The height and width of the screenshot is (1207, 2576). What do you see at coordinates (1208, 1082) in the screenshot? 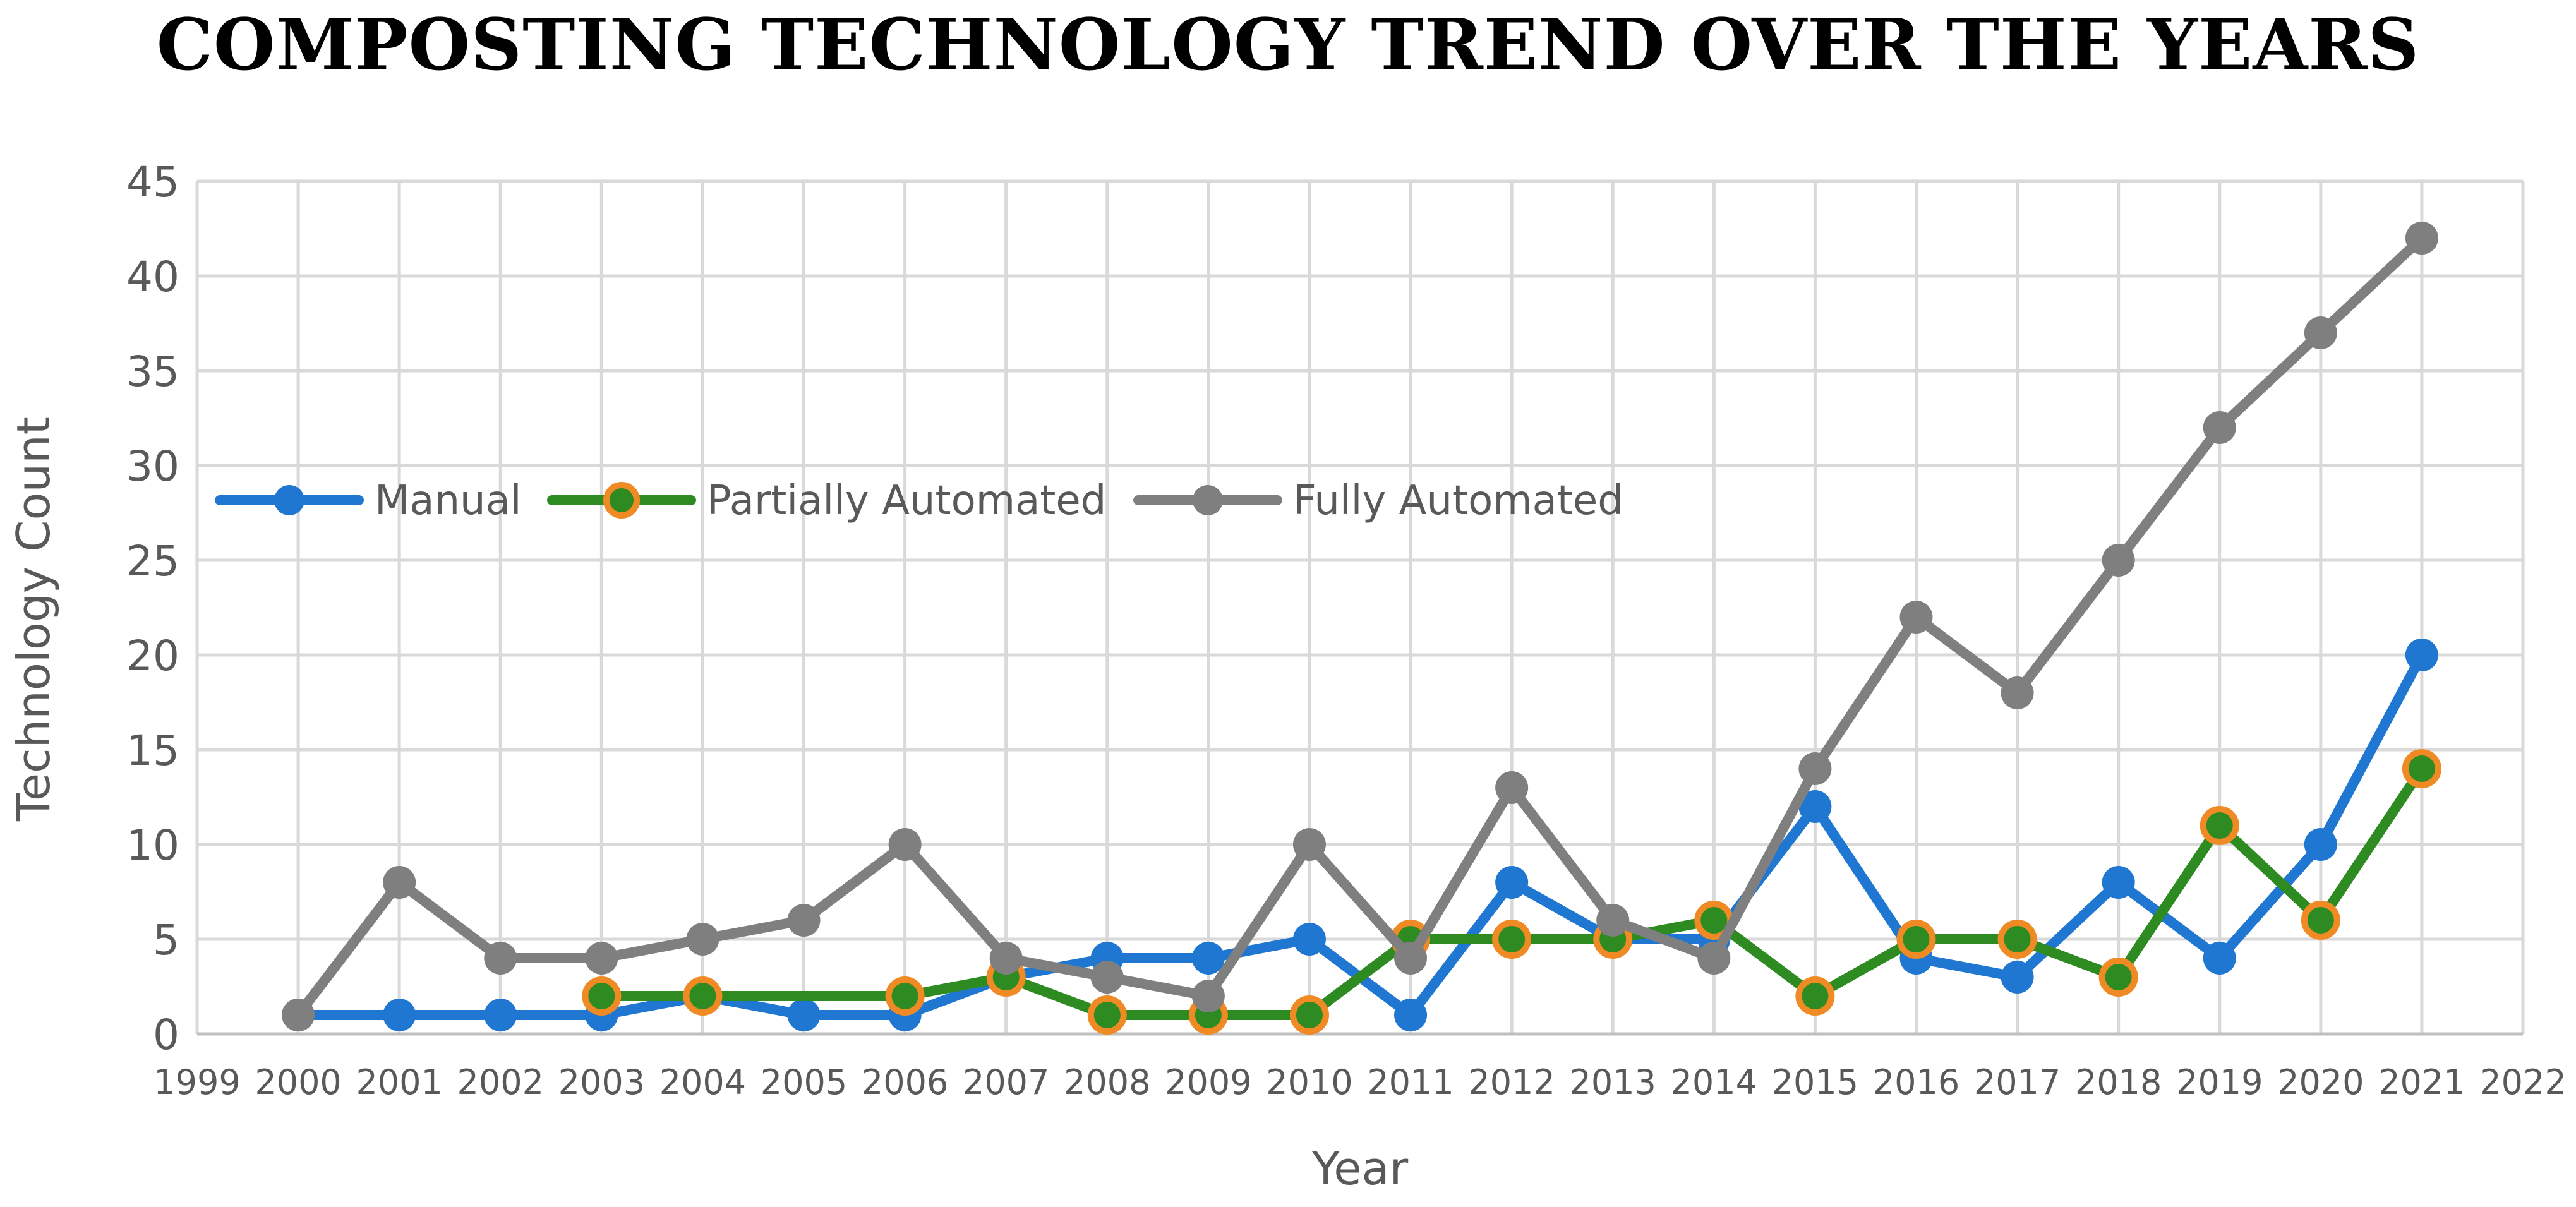
I see `x-tick-label: 2009` at bounding box center [1208, 1082].